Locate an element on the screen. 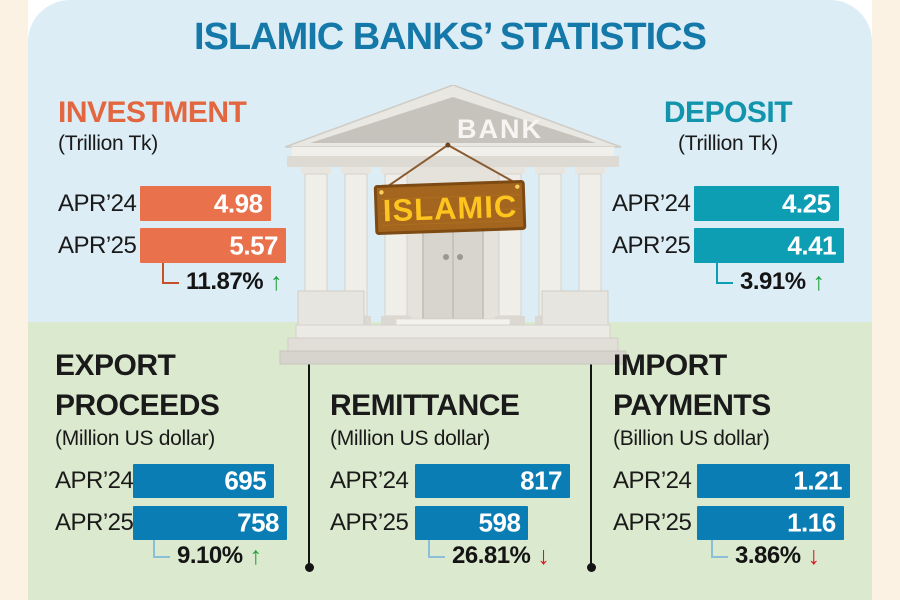  bar-row: APR’25 1.16 is located at coordinates (731, 523).